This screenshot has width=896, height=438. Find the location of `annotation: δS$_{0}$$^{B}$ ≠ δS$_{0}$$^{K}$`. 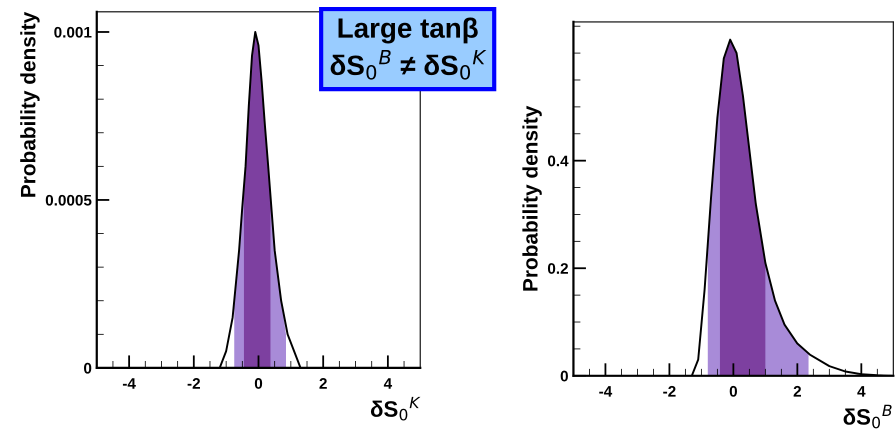

annotation: δS$_{0}$$^{B}$ ≠ δS$_{0}$$^{K}$ is located at coordinates (408, 65).